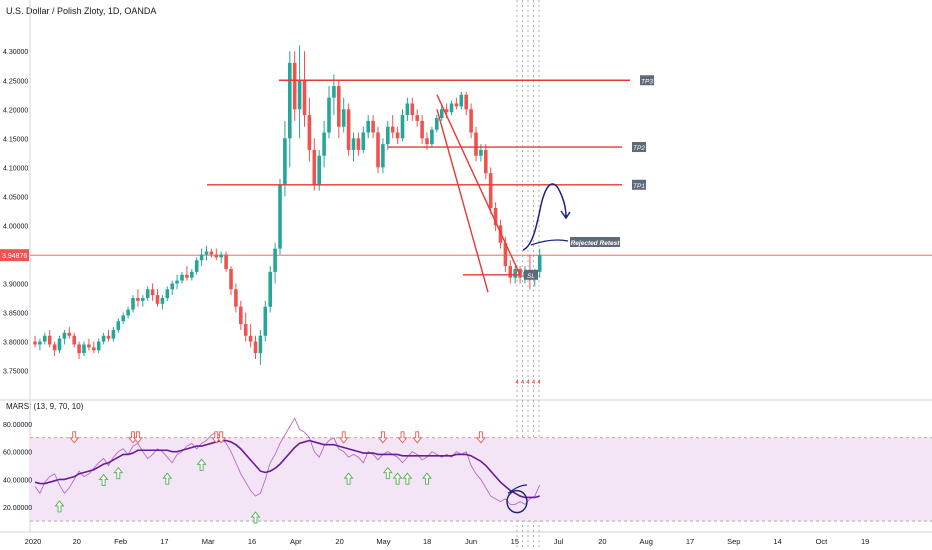 This screenshot has width=932, height=550. What do you see at coordinates (515, 541) in the screenshot?
I see `time-tick-label: 15` at bounding box center [515, 541].